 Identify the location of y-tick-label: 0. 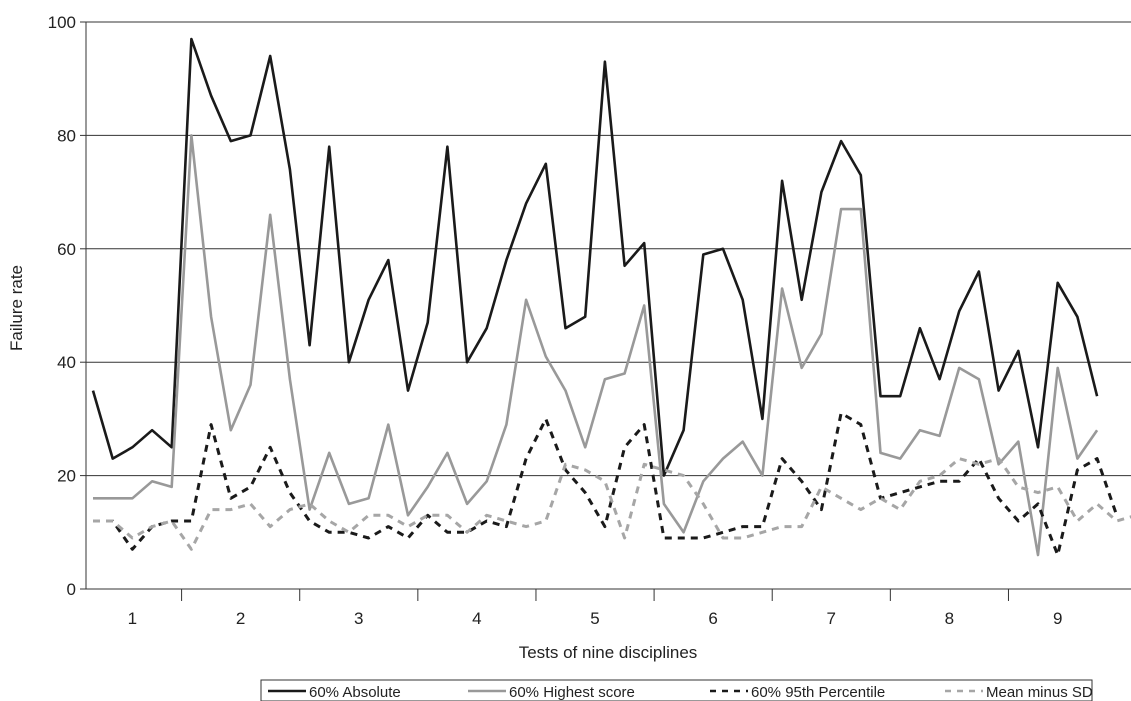
(71, 589).